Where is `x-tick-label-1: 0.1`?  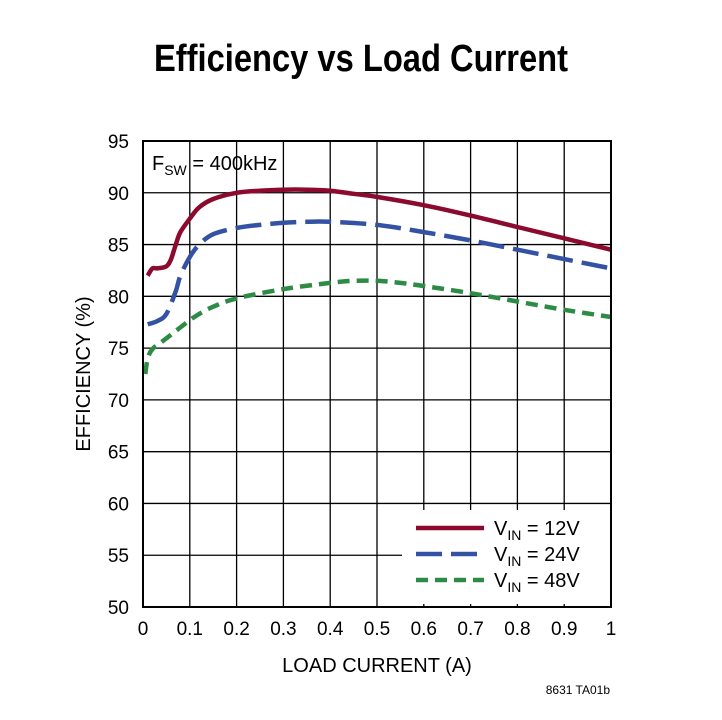
x-tick-label-1: 0.1 is located at coordinates (190, 629).